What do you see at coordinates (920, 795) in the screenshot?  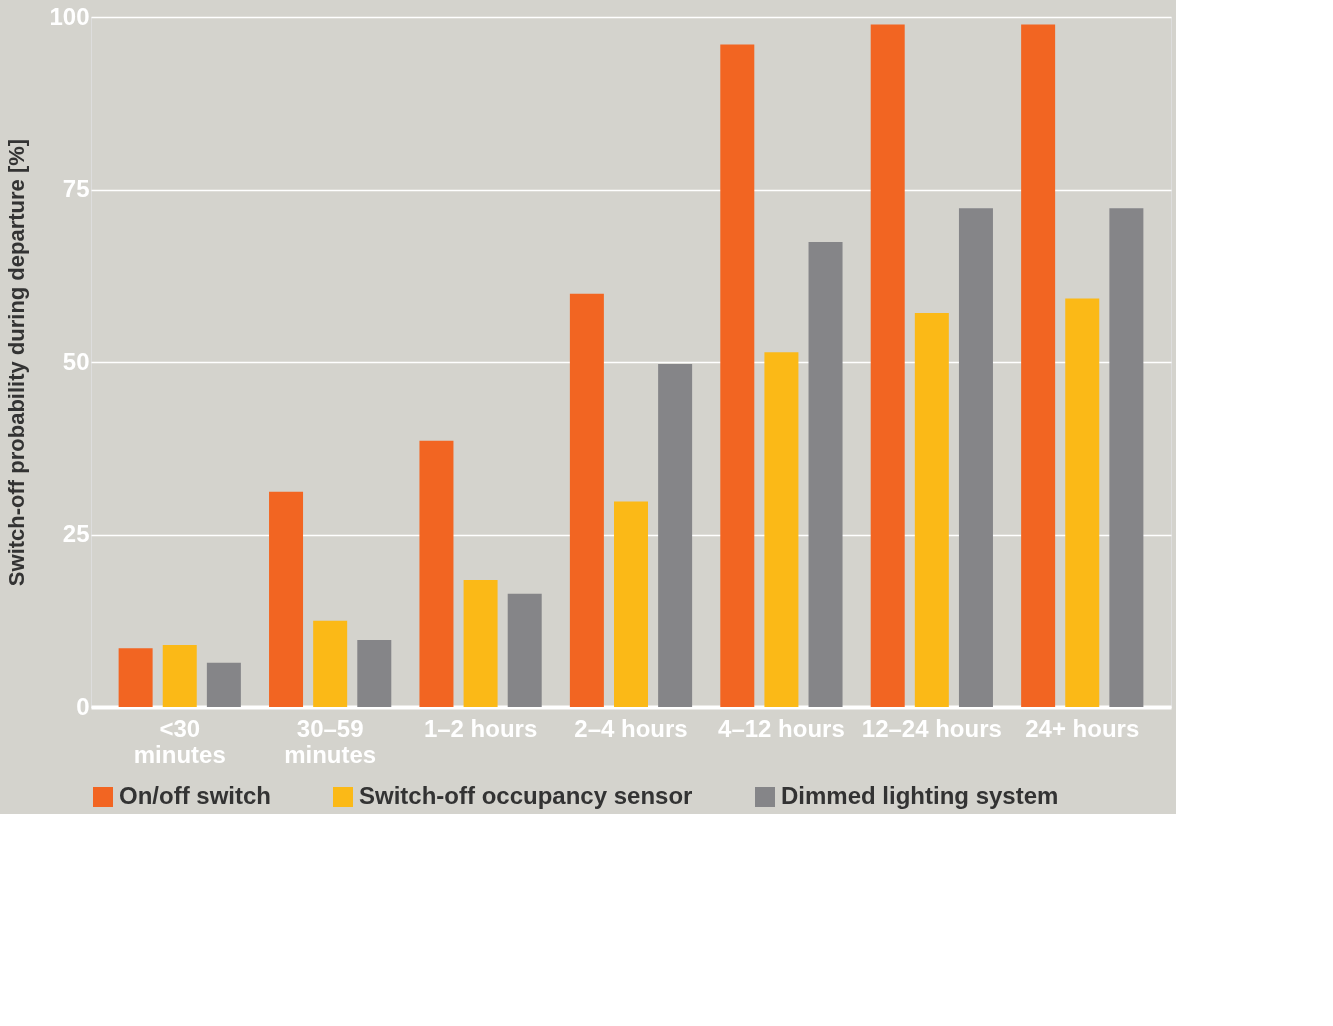 I see `legend-label: Dimmed lighting system` at bounding box center [920, 795].